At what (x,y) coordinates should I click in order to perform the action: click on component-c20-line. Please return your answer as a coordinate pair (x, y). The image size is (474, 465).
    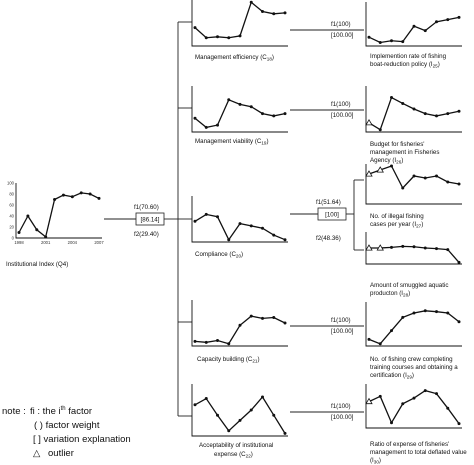
    Looking at the image, I should click on (240, 227).